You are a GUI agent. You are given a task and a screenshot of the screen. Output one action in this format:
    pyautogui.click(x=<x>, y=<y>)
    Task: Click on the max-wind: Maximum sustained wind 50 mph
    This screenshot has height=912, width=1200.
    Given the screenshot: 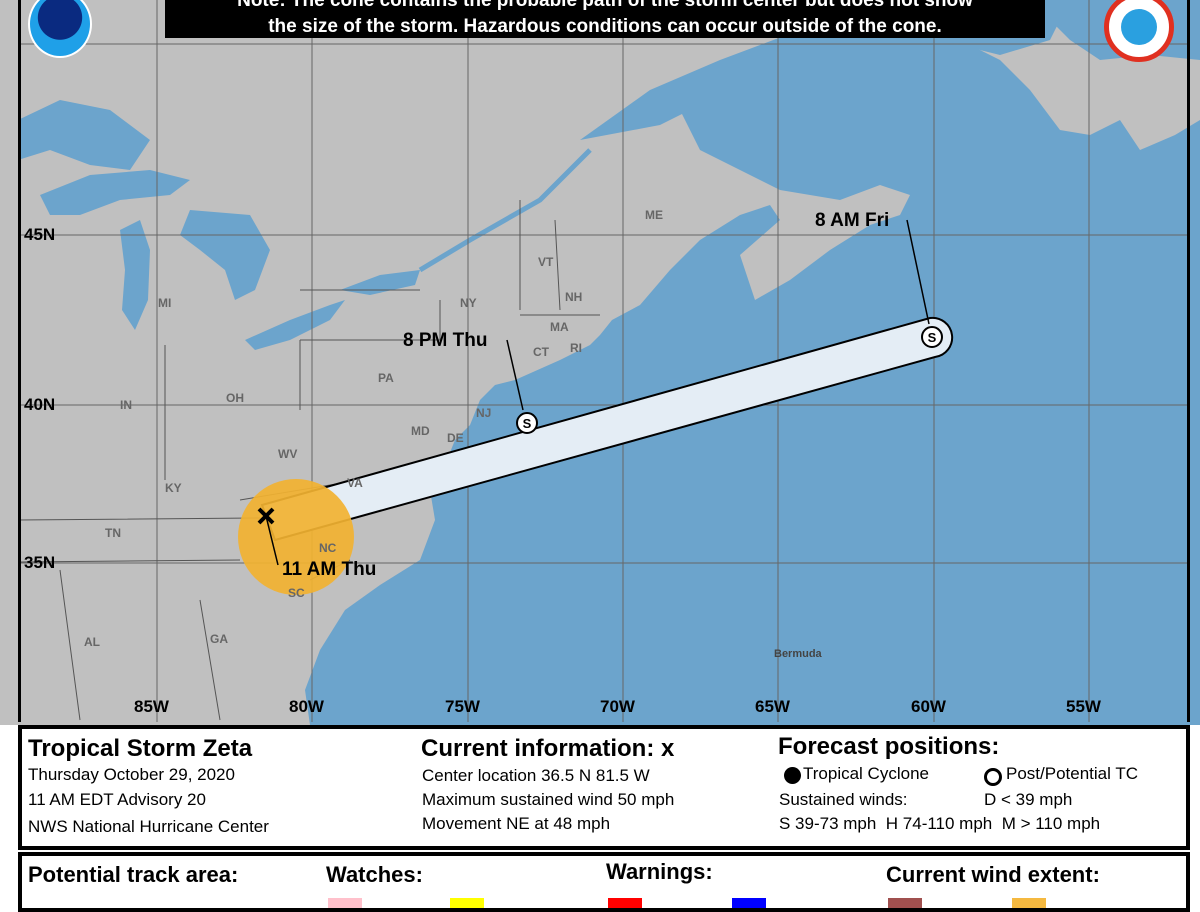 What is the action you would take?
    pyautogui.click(x=548, y=799)
    